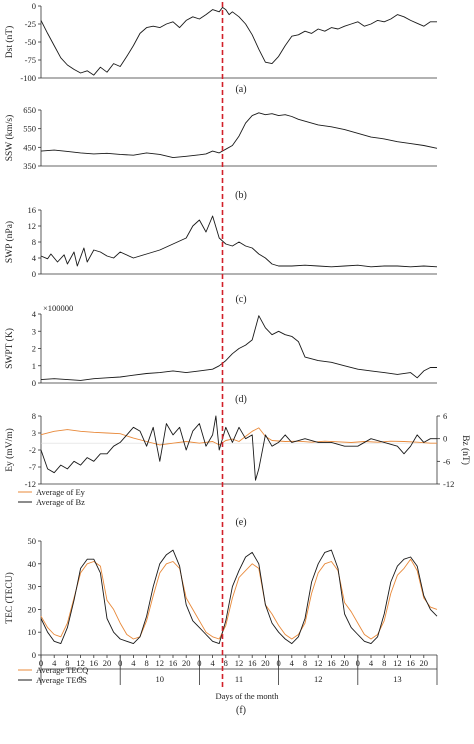 The image size is (474, 744). What do you see at coordinates (61, 492) in the screenshot?
I see `legend-entry: Average of Ey` at bounding box center [61, 492].